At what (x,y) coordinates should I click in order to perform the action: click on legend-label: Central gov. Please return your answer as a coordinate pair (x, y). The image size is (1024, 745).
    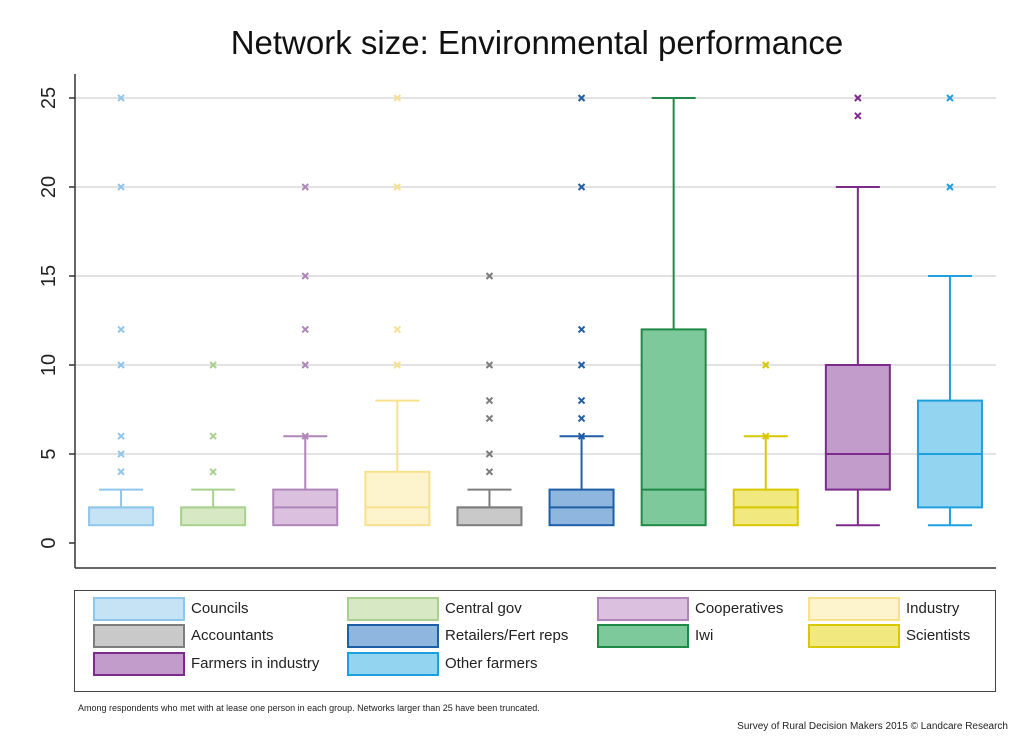
    Looking at the image, I should click on (483, 608).